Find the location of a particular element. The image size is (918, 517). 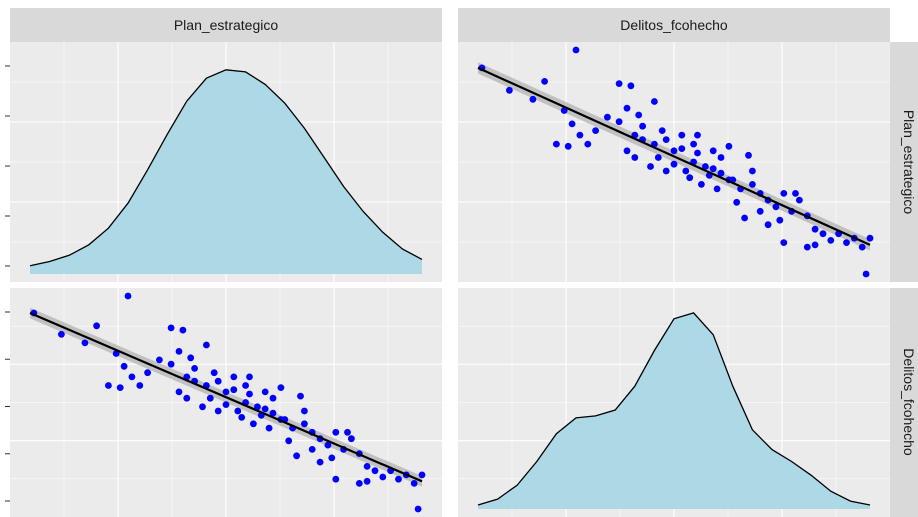

column-strip-2: Delitos_fcohecho is located at coordinates (674, 25).